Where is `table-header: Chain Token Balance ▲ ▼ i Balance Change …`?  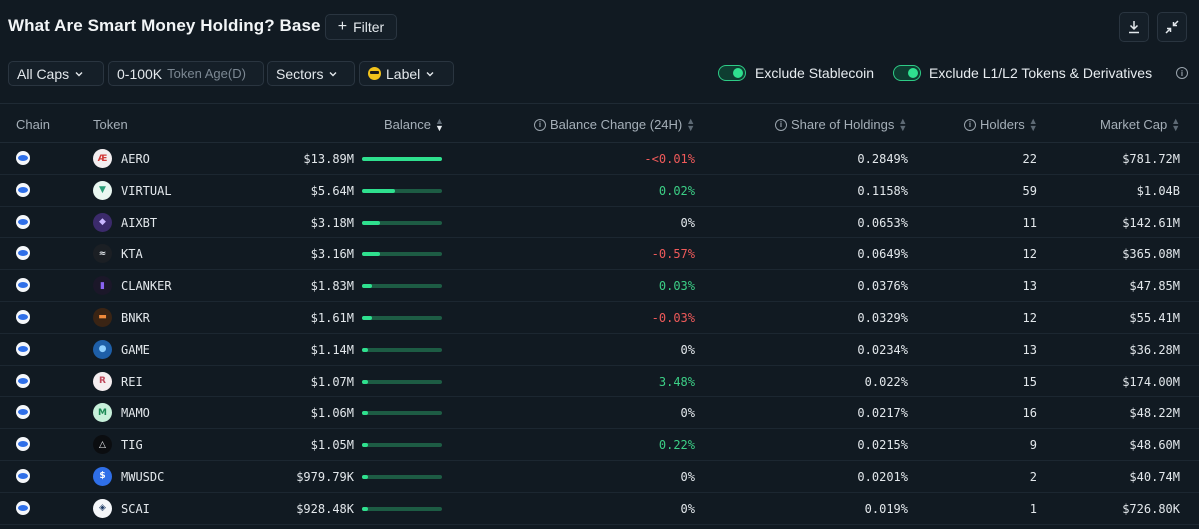 table-header: Chain Token Balance ▲ ▼ i Balance Change … is located at coordinates (599, 123).